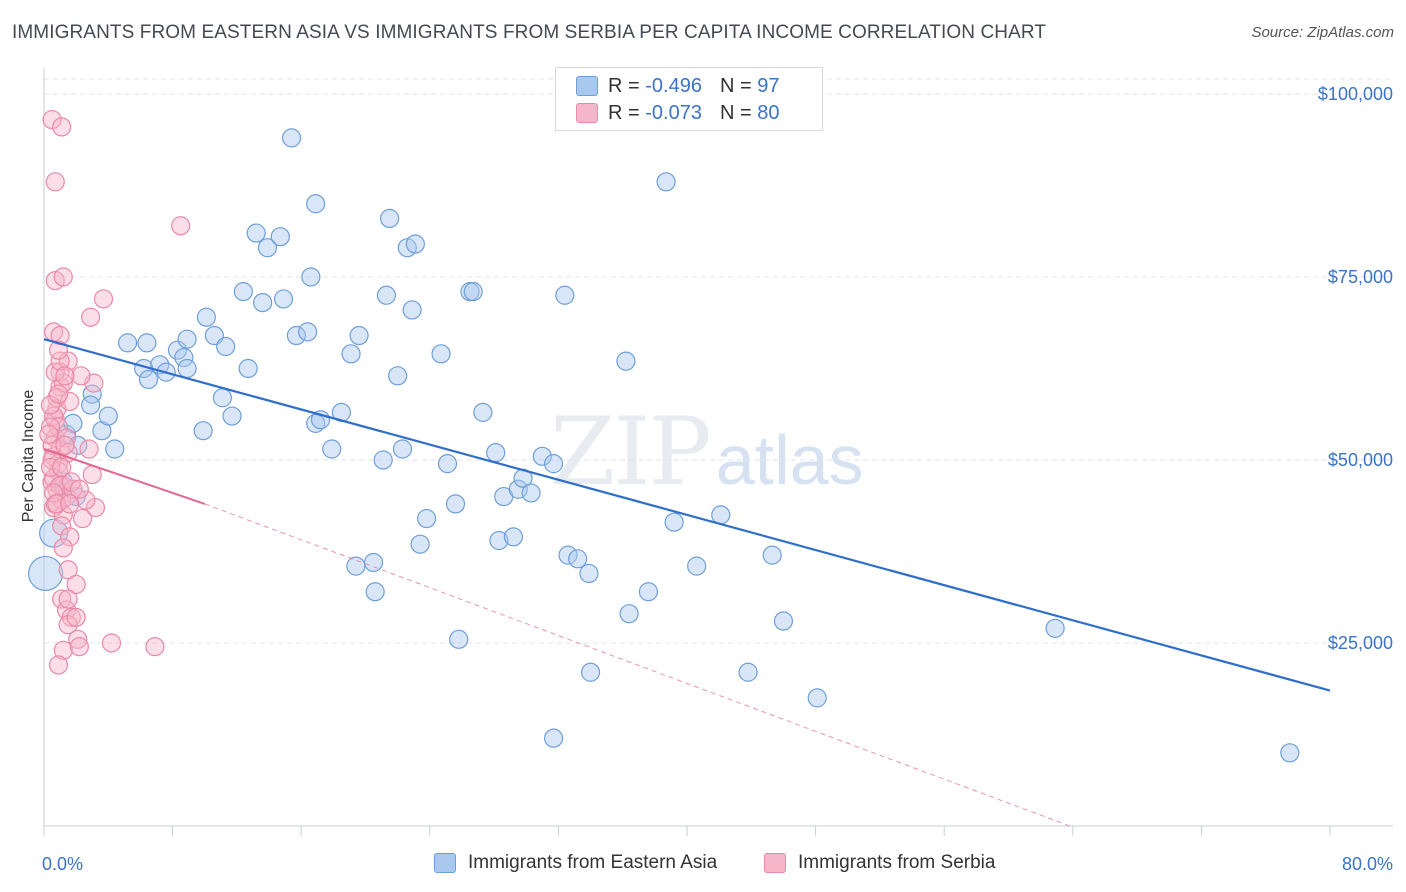 This screenshot has height=892, width=1406. I want to click on legend-row-eastern-asia: R = -0.496 N = 97, so click(677, 86).